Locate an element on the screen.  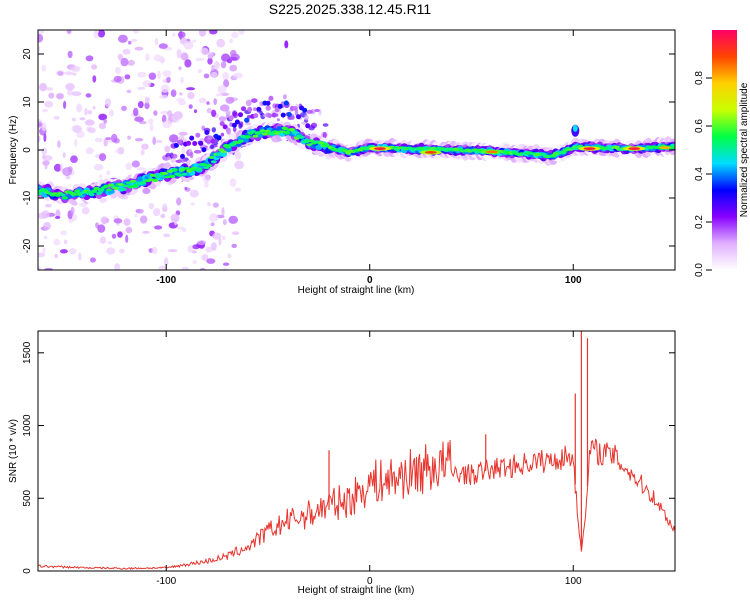
spectrogram-y-tick-label: 20 is located at coordinates (27, 54).